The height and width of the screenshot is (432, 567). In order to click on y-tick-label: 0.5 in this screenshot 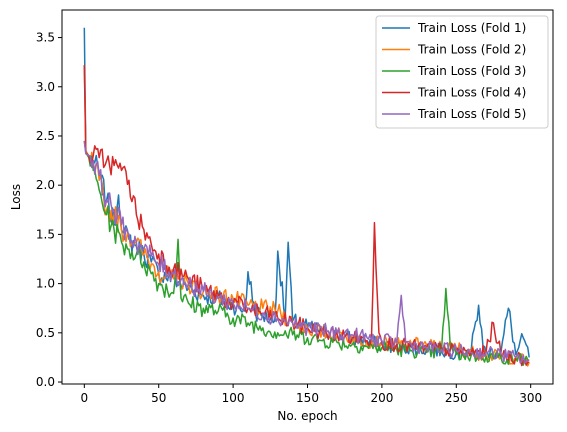, I will do `click(45, 333)`.